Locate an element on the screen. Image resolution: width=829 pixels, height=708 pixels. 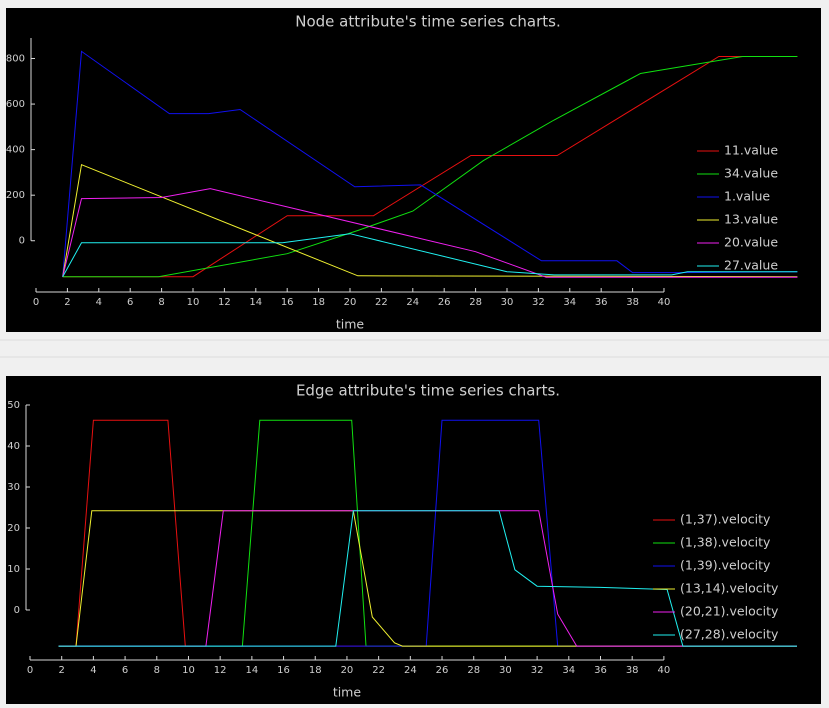
legend-label: (1,39).velocity is located at coordinates (725, 565).